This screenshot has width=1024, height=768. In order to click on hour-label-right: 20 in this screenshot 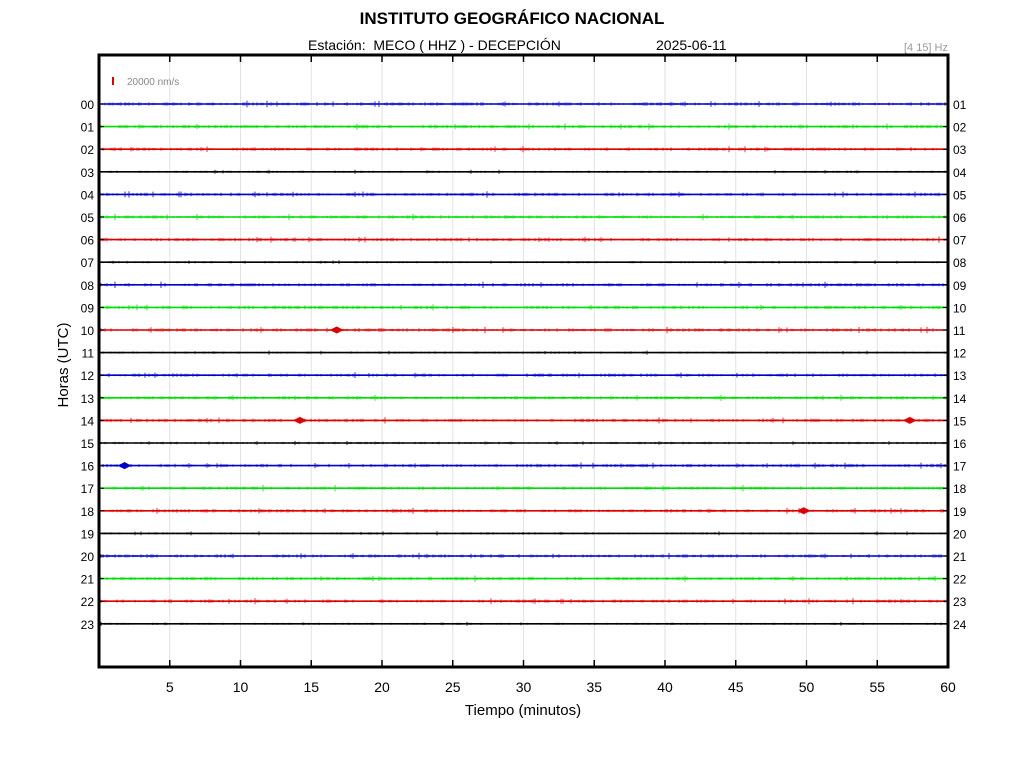, I will do `click(960, 534)`.